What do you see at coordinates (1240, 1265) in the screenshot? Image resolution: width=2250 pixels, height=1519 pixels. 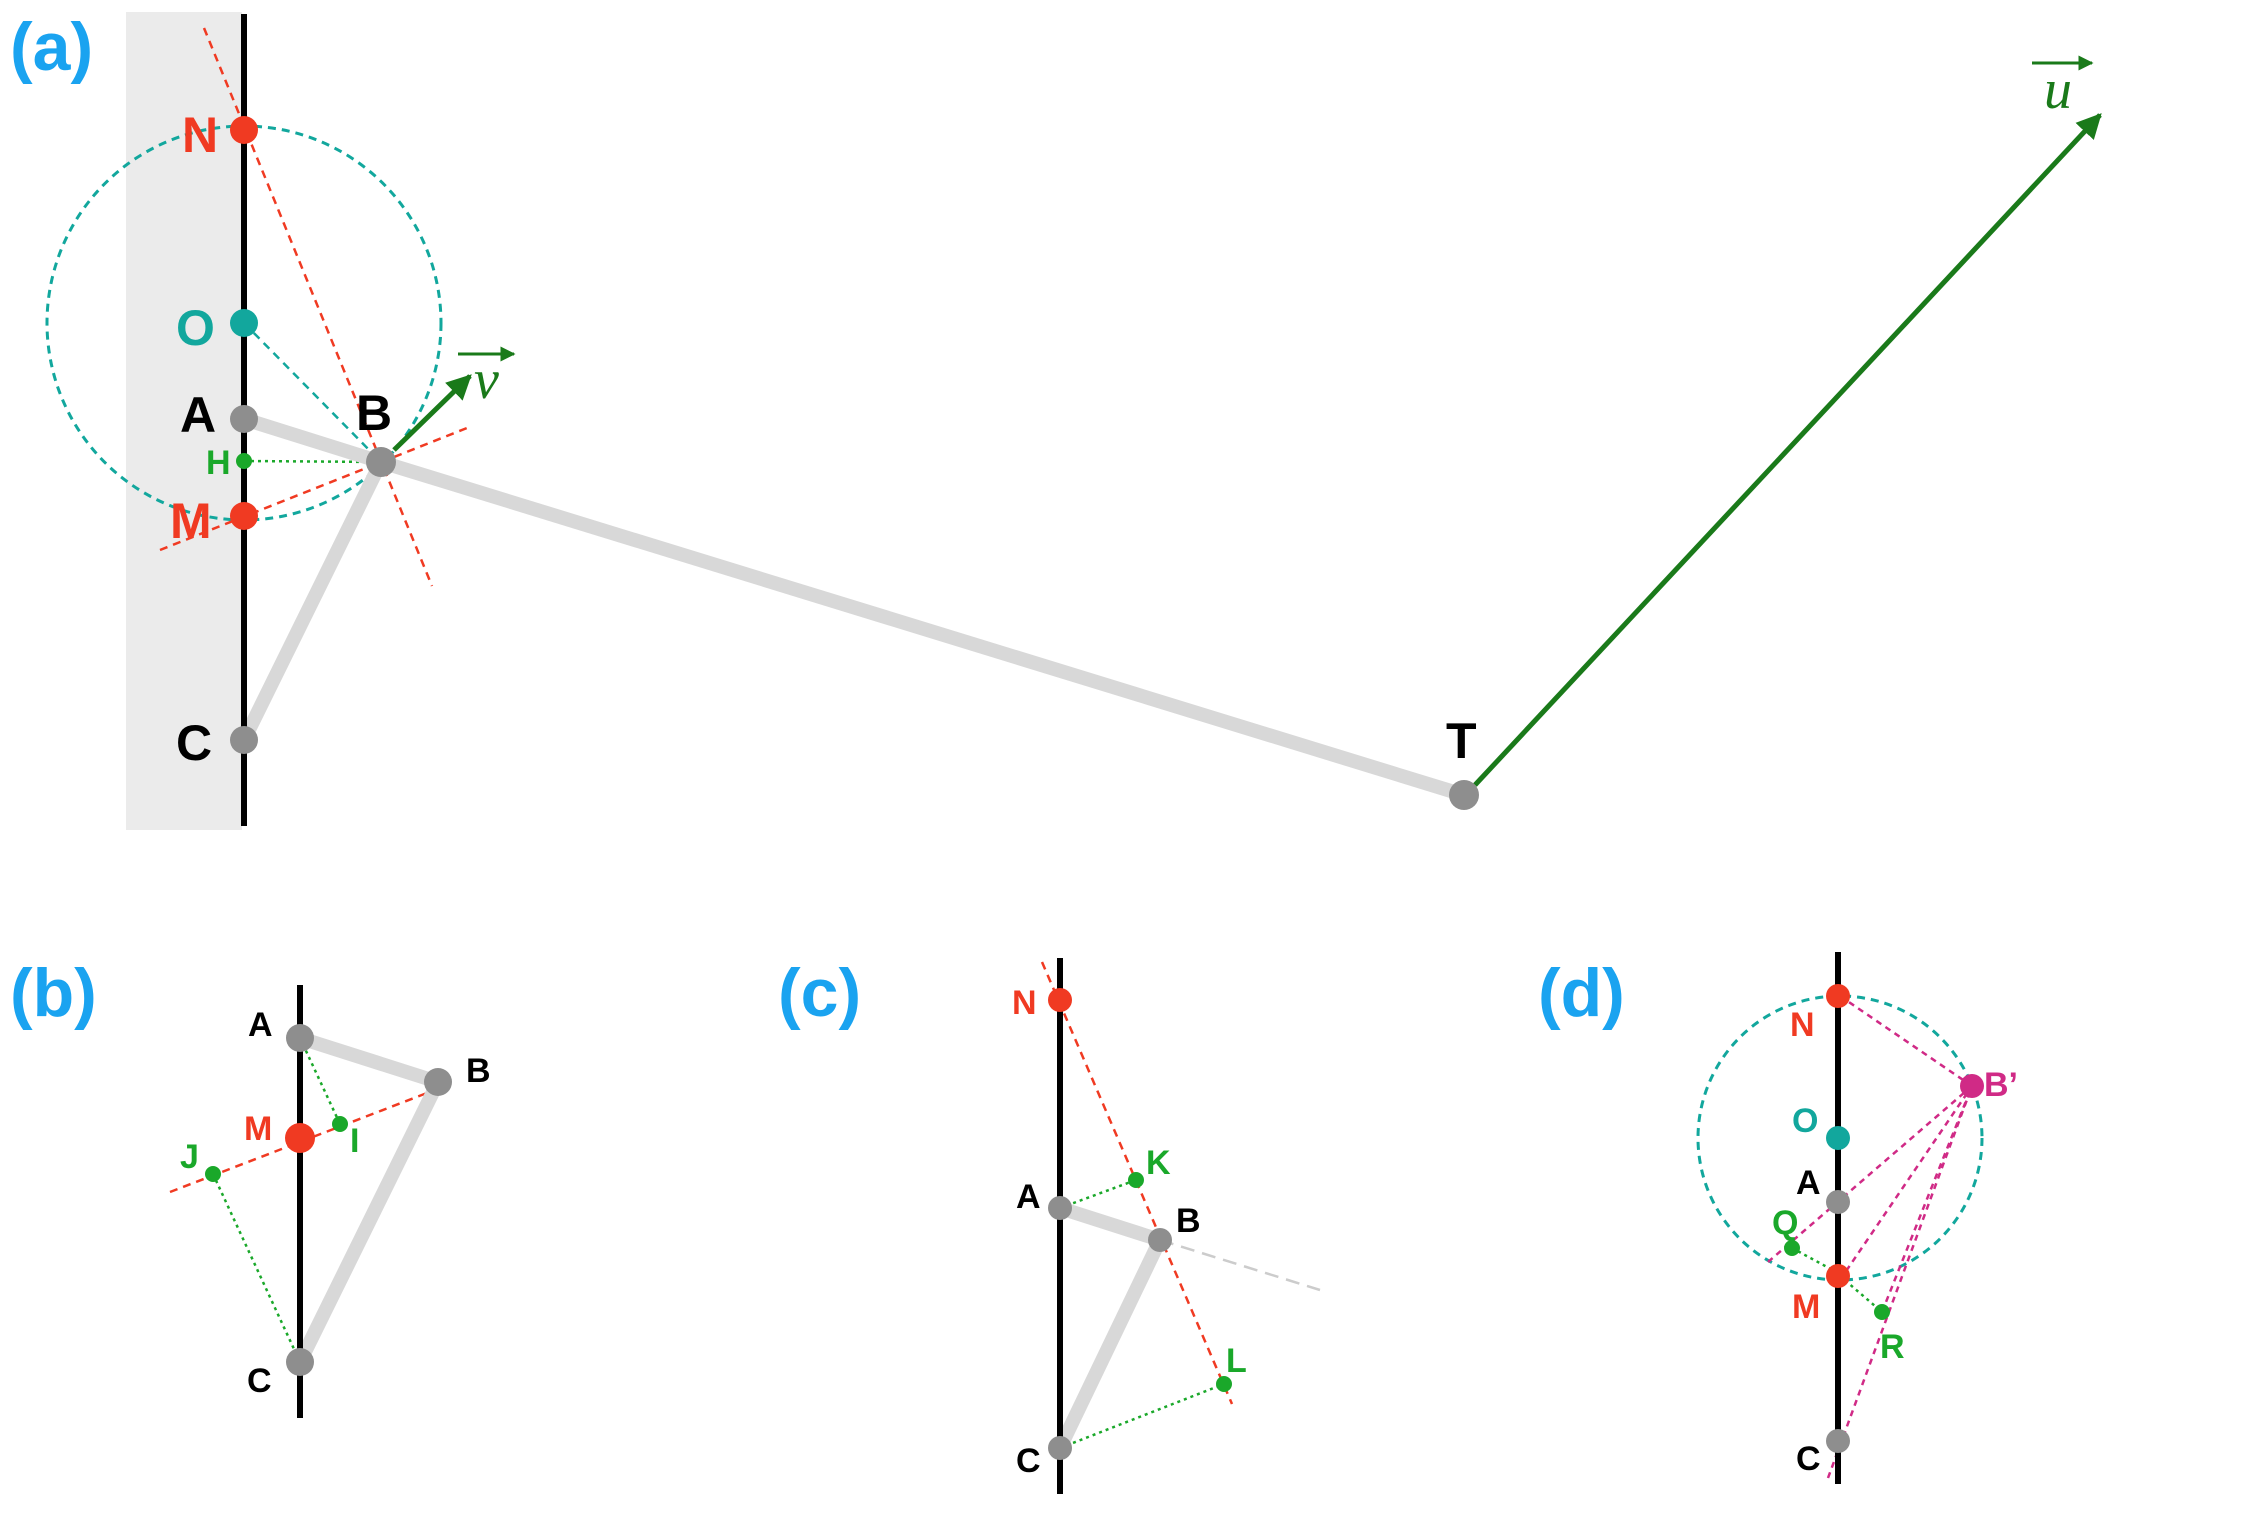 I see `line-AB-extension-c` at bounding box center [1240, 1265].